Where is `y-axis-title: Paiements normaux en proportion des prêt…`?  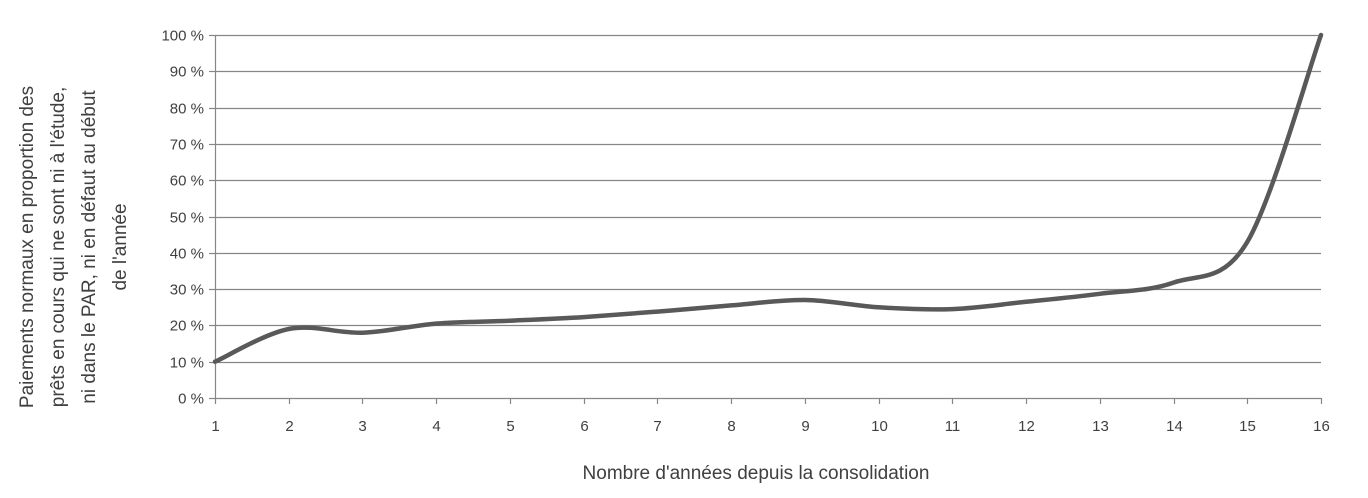
y-axis-title: Paiements normaux en proportion des prêt… is located at coordinates (74, 247).